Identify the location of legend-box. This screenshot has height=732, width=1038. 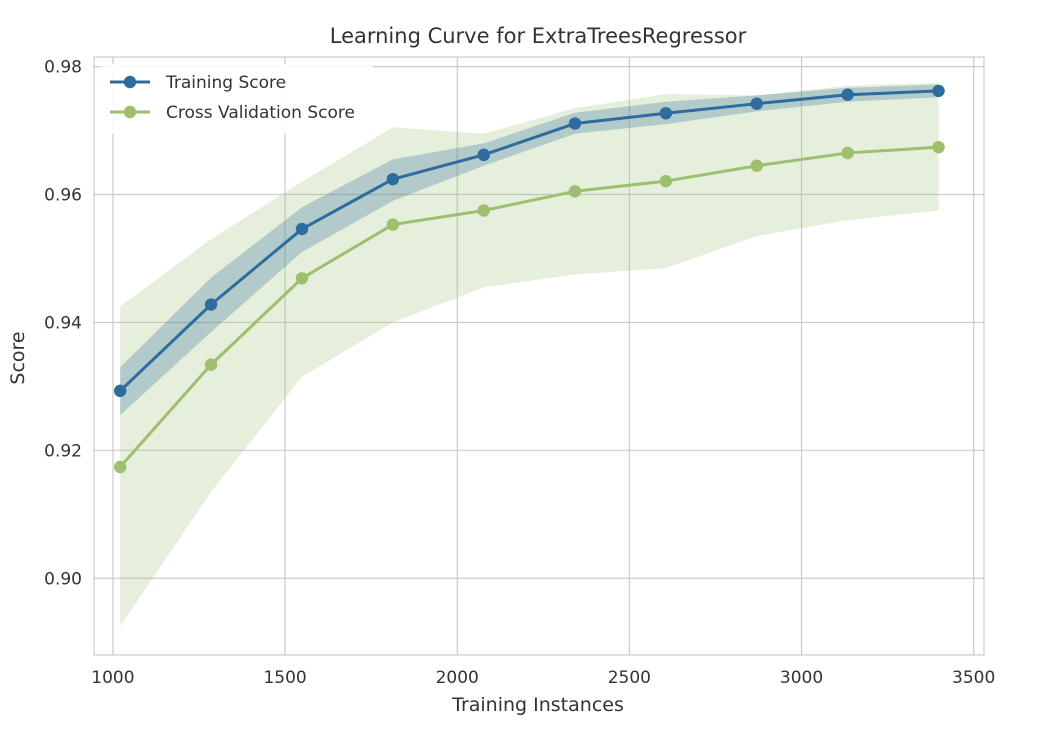
(237, 99).